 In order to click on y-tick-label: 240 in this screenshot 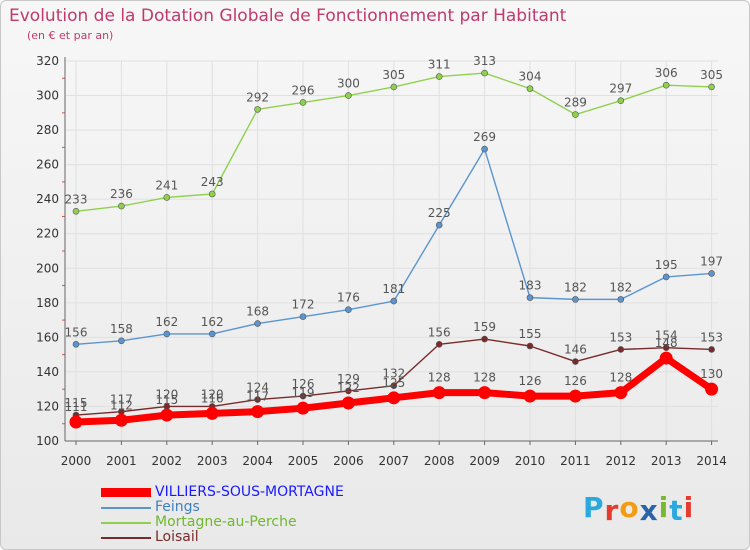, I will do `click(47, 199)`.